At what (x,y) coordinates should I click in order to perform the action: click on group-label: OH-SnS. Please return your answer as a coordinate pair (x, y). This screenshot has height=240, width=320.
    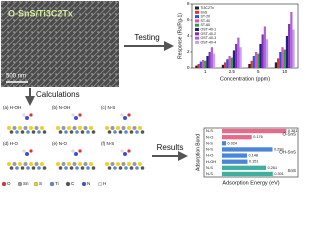
    Looking at the image, I should click on (287, 152).